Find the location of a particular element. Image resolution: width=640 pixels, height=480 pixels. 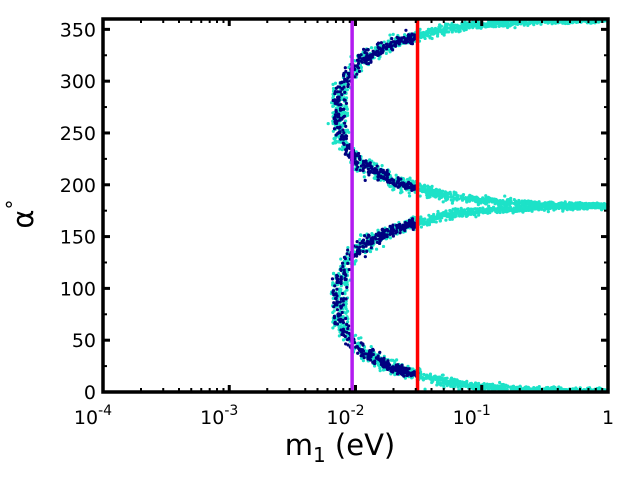

x-axis-label-unit: (eV) is located at coordinates (361, 445).